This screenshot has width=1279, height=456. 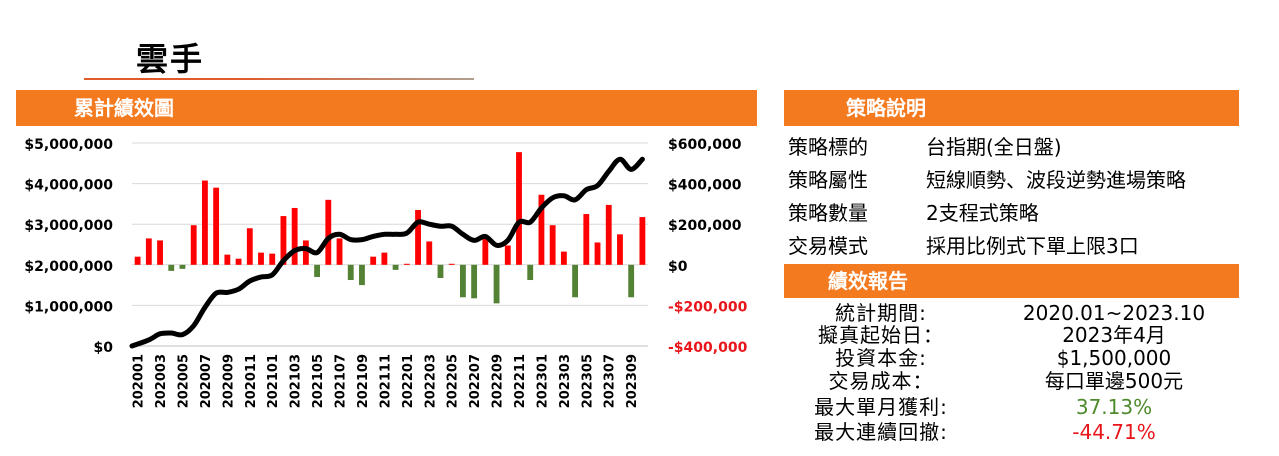 What do you see at coordinates (430, 381) in the screenshot?
I see `x-axis-tick-label: 202203` at bounding box center [430, 381].